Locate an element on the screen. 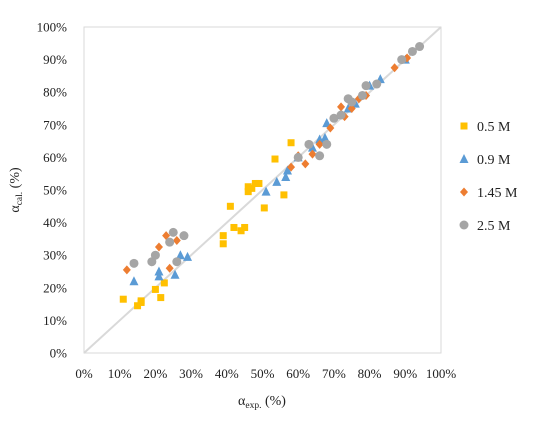 The height and width of the screenshot is (426, 550). legend-label: 0.9 M is located at coordinates (494, 160).